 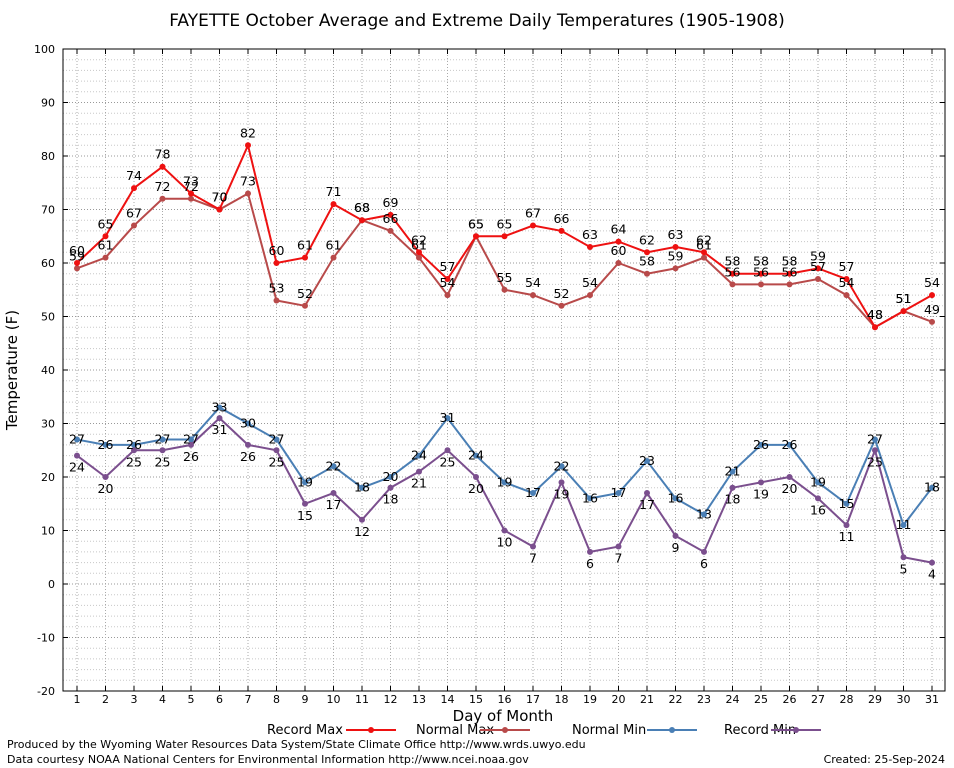 What do you see at coordinates (704, 513) in the screenshot?
I see `data-label: 13` at bounding box center [704, 513].